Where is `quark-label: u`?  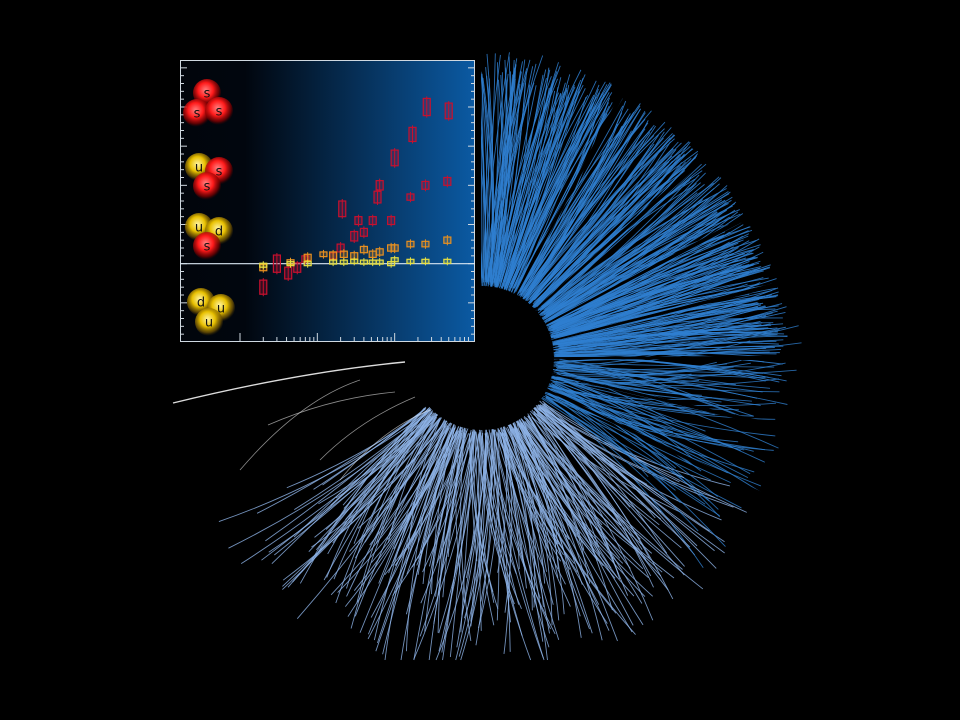
quark-label: u is located at coordinates (221, 309).